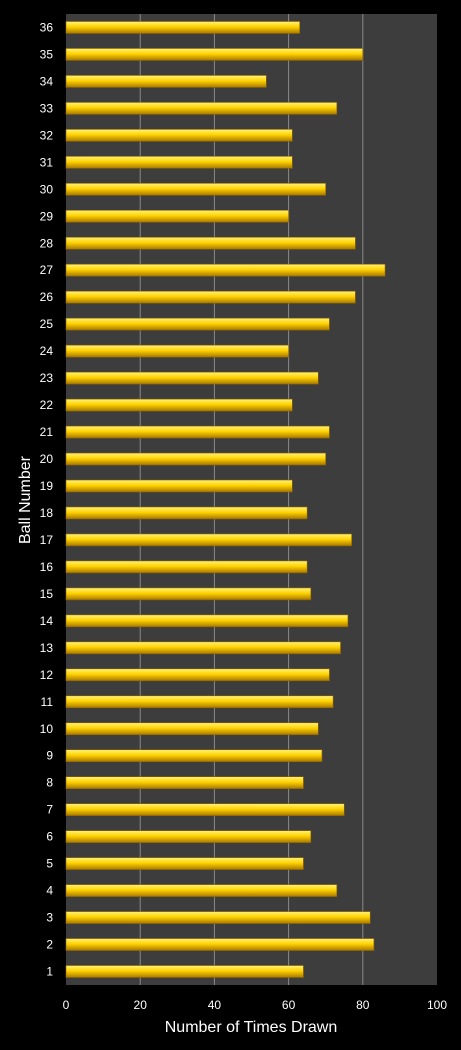  Describe the element at coordinates (49, 945) in the screenshot. I see `y-tick-label: 2` at that location.